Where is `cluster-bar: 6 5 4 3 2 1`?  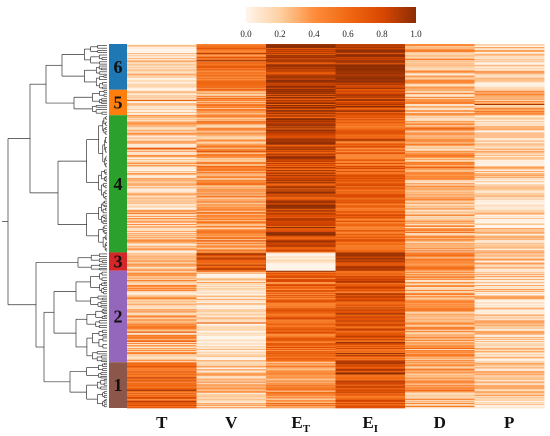 cluster-bar: 6 5 4 3 2 1 is located at coordinates (118, 226).